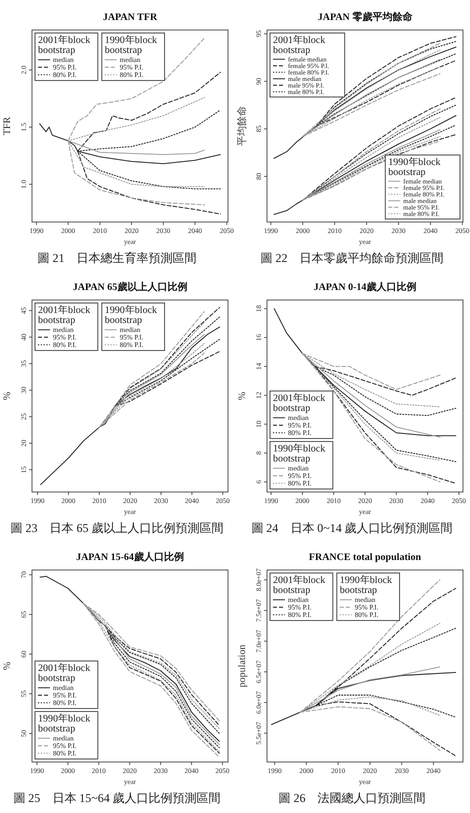 The image size is (470, 813). Describe the element at coordinates (242, 126) in the screenshot. I see `y-axis-title: 平均餘命` at that location.